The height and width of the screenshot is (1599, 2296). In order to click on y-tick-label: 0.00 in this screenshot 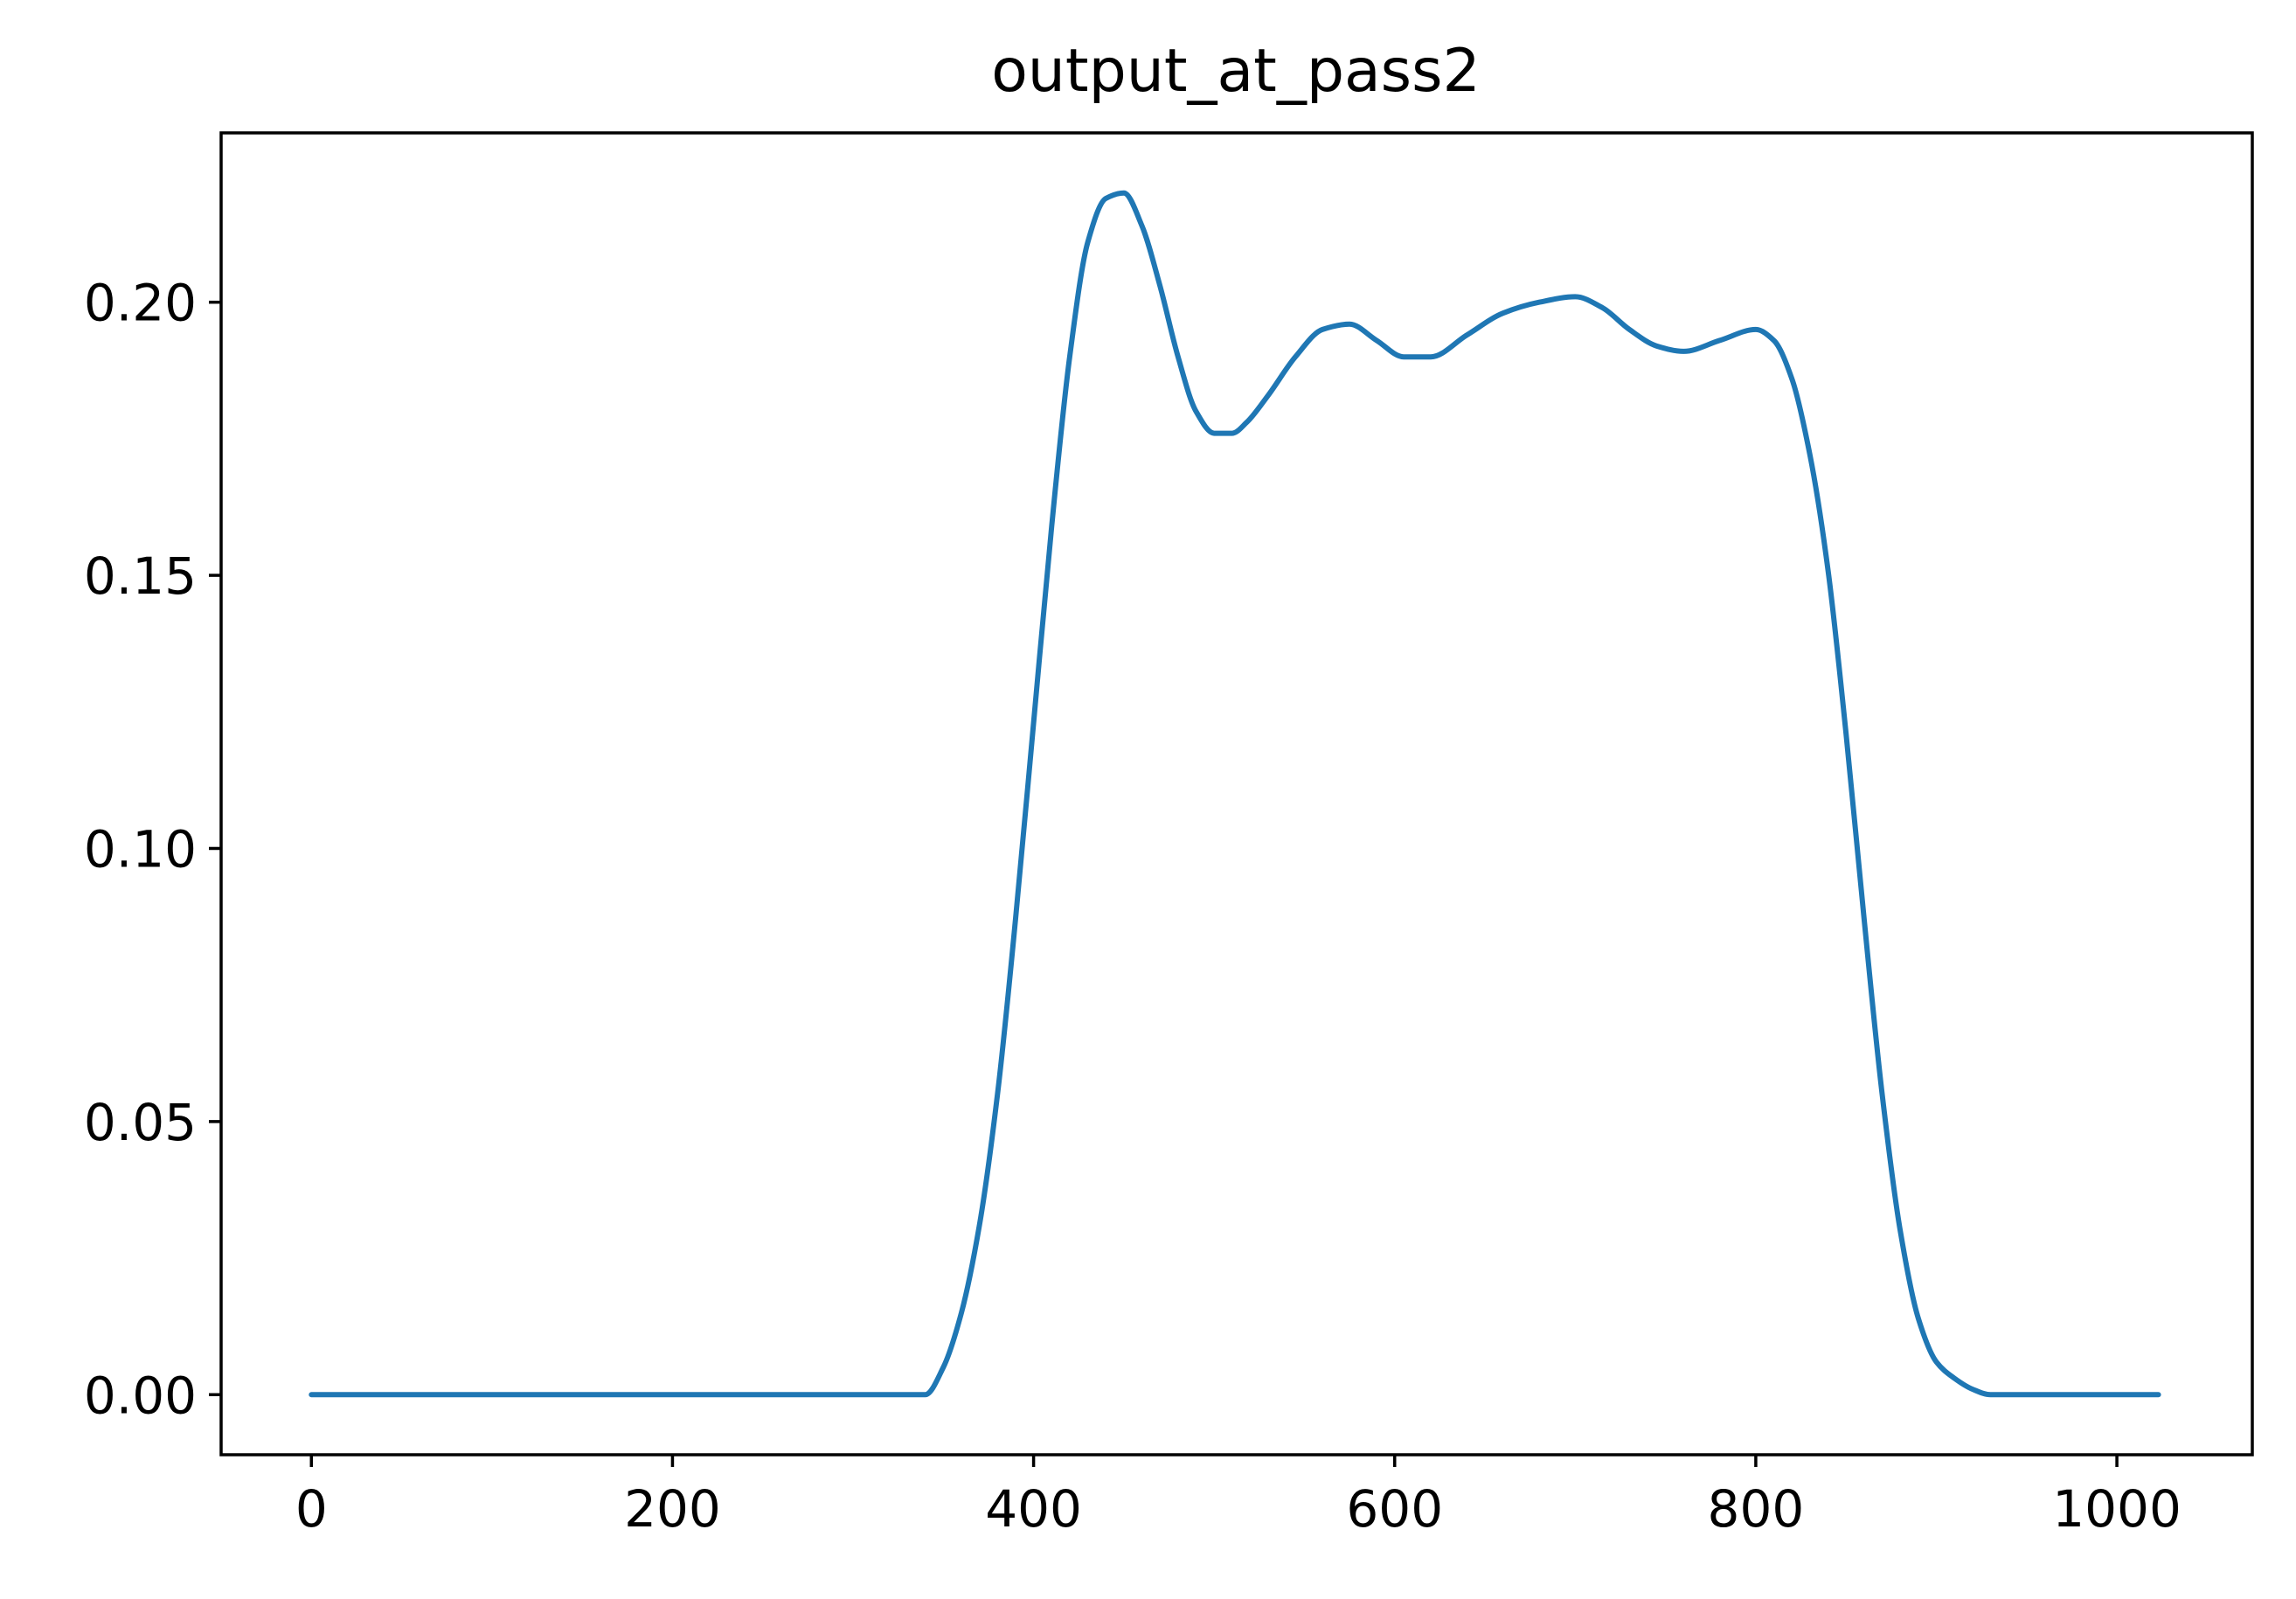, I will do `click(140, 1395)`.